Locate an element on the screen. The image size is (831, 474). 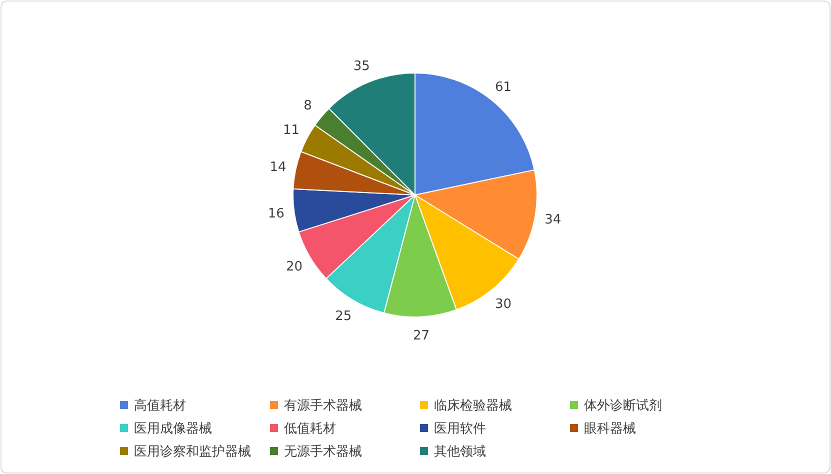
data-label: 30 is located at coordinates (503, 304).